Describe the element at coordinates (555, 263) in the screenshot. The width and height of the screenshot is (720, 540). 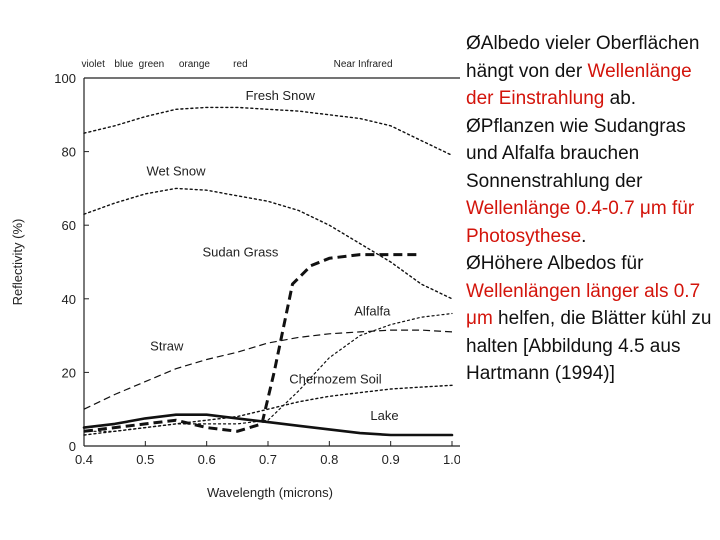
I see `note-text: ØHöhere Albedos für` at that location.